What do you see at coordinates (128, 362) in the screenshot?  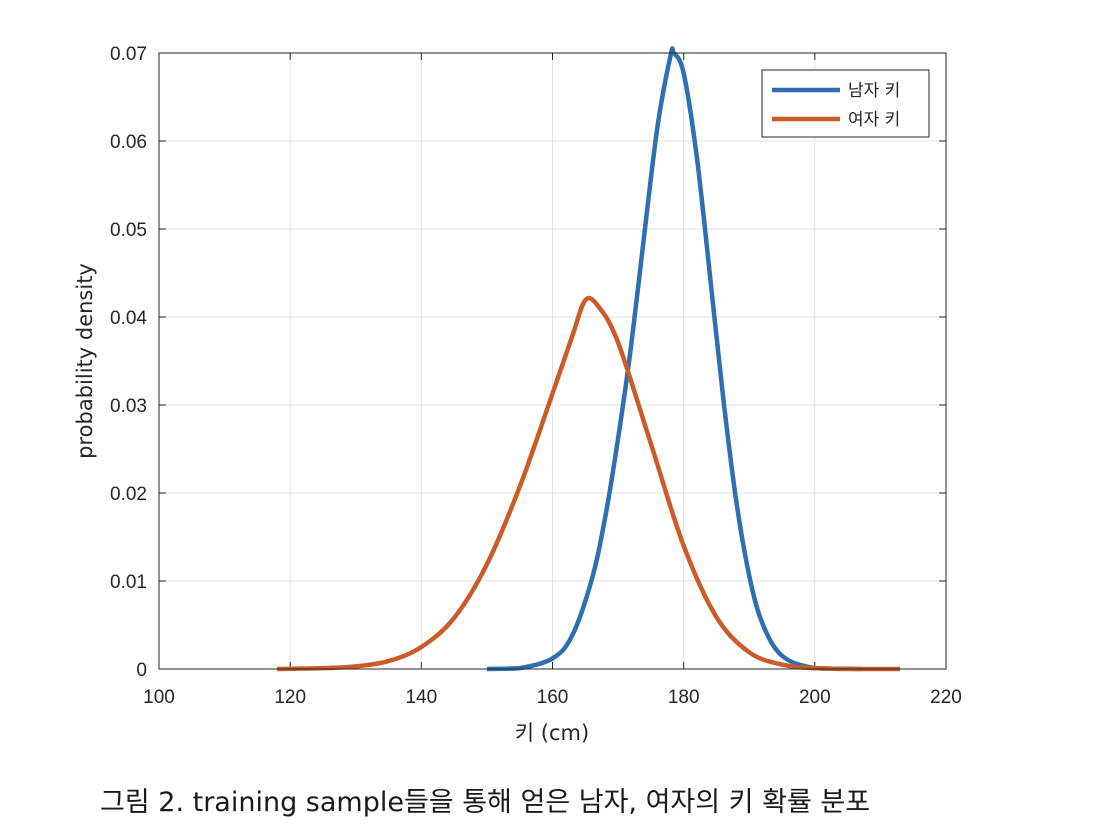 I see `y-axis-tick-labels: 0 0.01 0.02 0.03 0.04 0.05 0.06 0.07` at bounding box center [128, 362].